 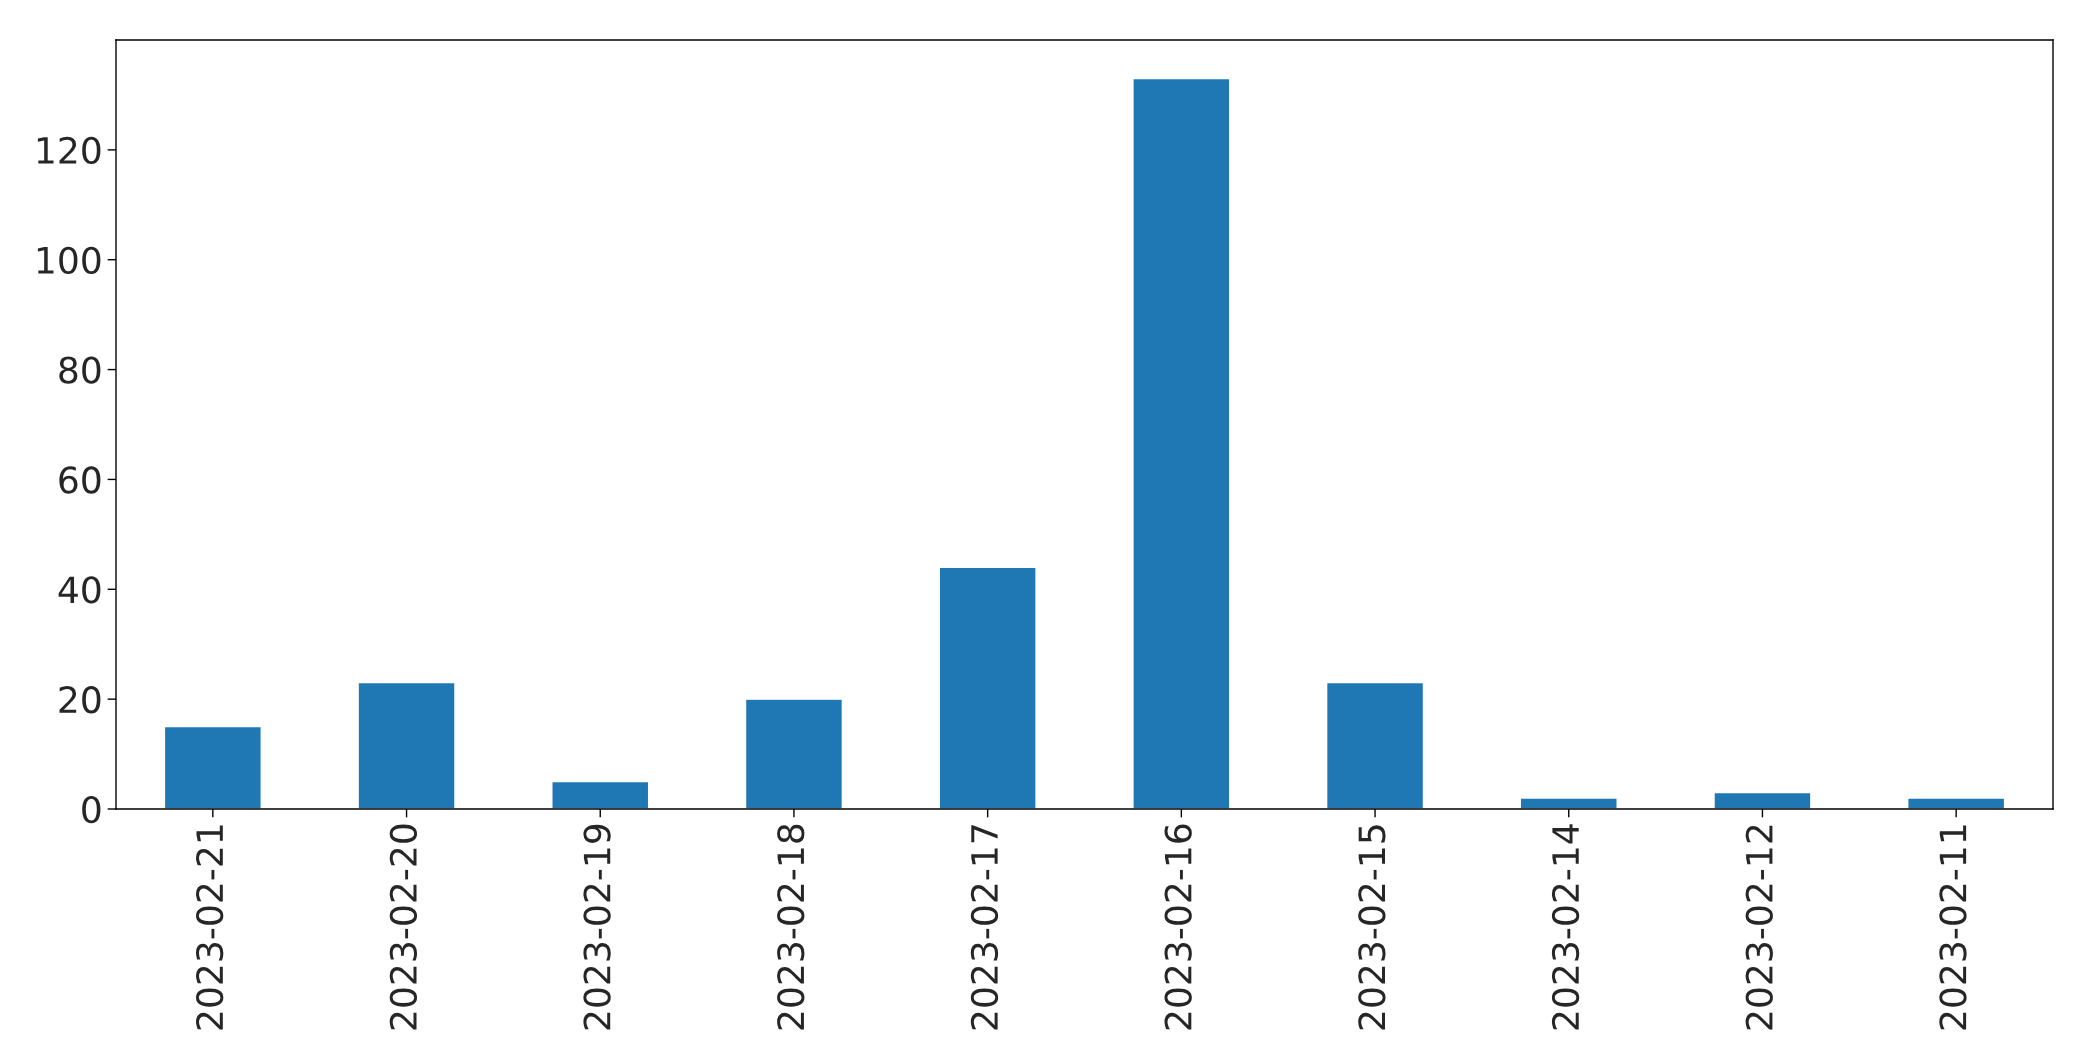 What do you see at coordinates (69, 260) in the screenshot?
I see `y-tick-label: 100` at bounding box center [69, 260].